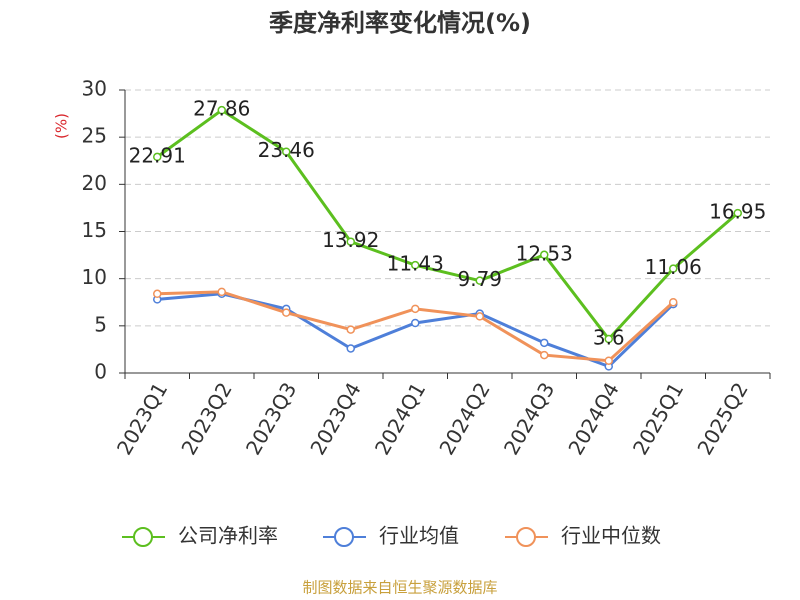  I want to click on y-axis-label: (%), so click(62, 126).